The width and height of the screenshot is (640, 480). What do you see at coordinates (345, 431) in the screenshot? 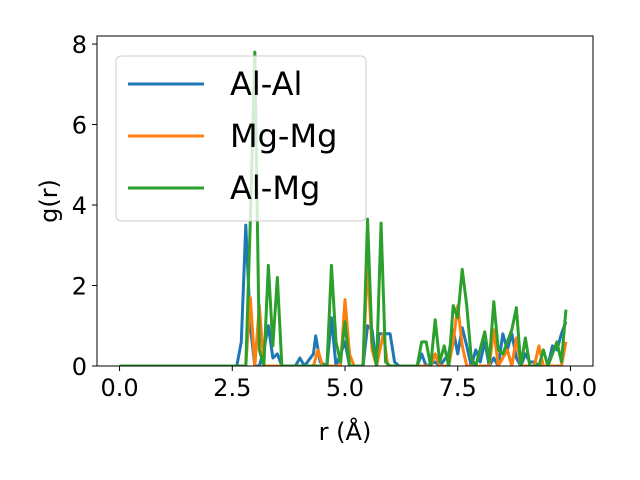
I see `x-axis-label: r (Å)` at bounding box center [345, 431].